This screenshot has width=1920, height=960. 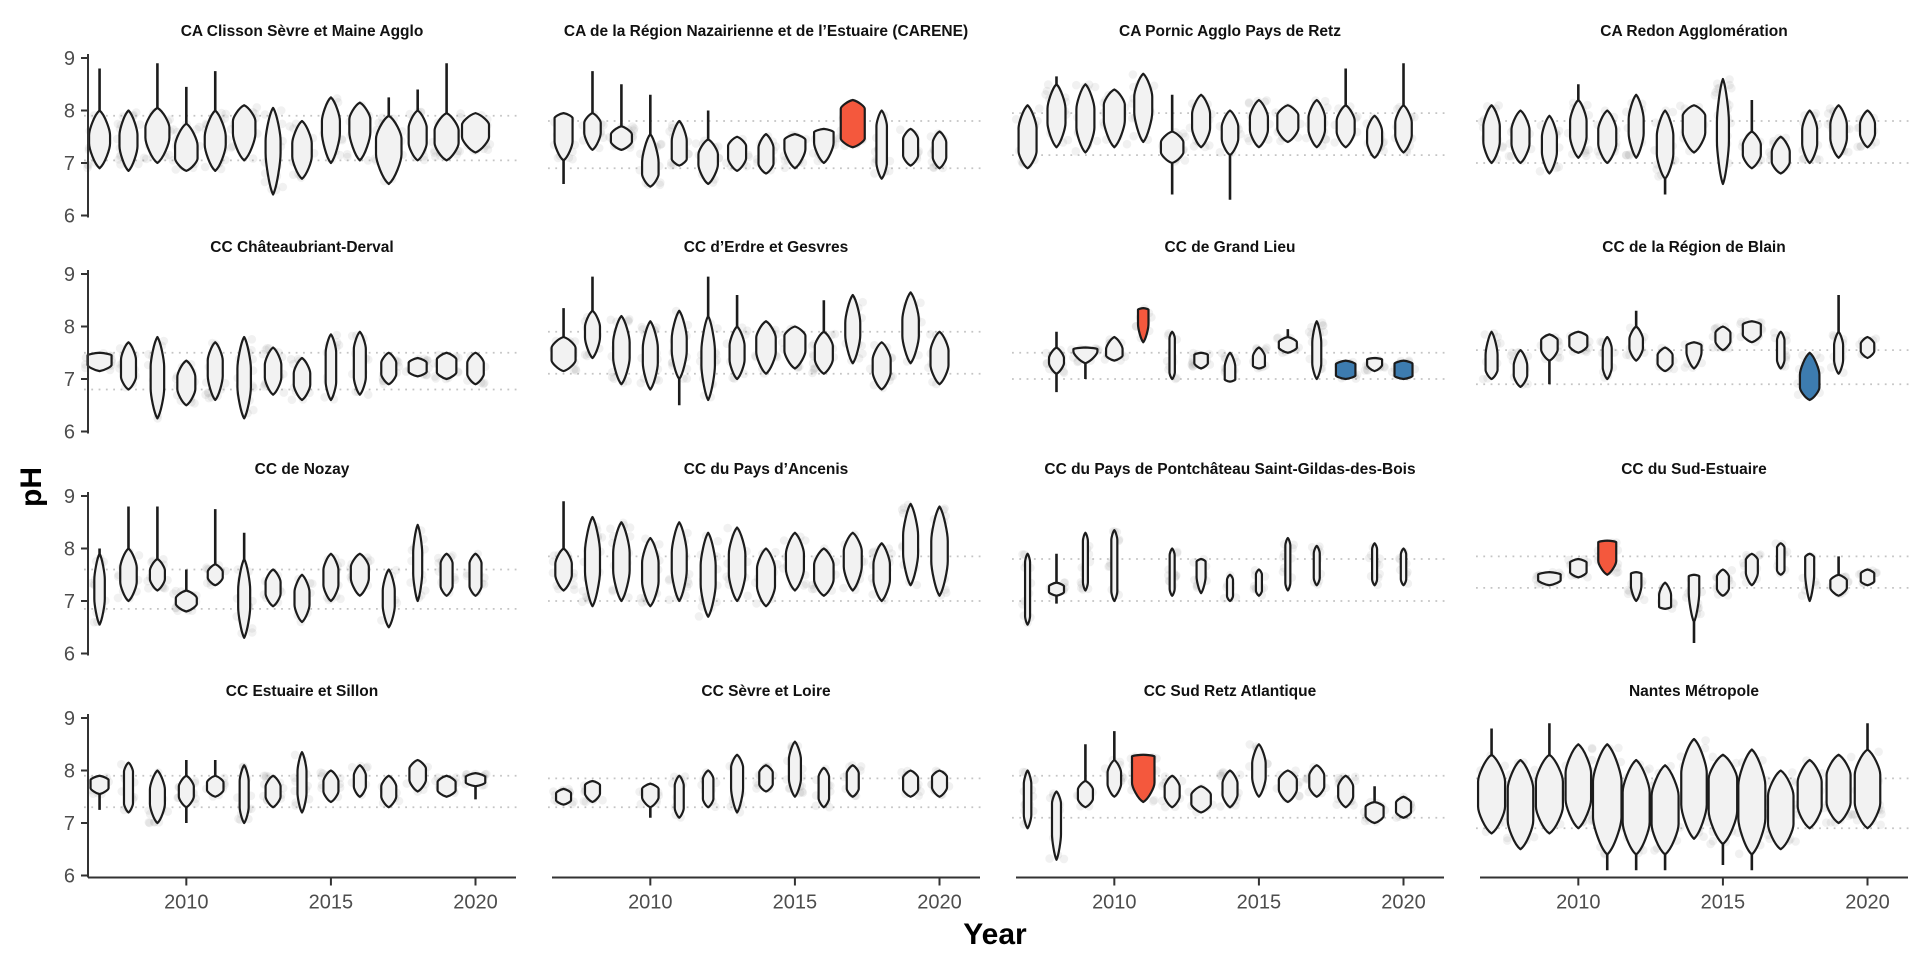 I want to click on violin-highlighted, so click(x=1607, y=557).